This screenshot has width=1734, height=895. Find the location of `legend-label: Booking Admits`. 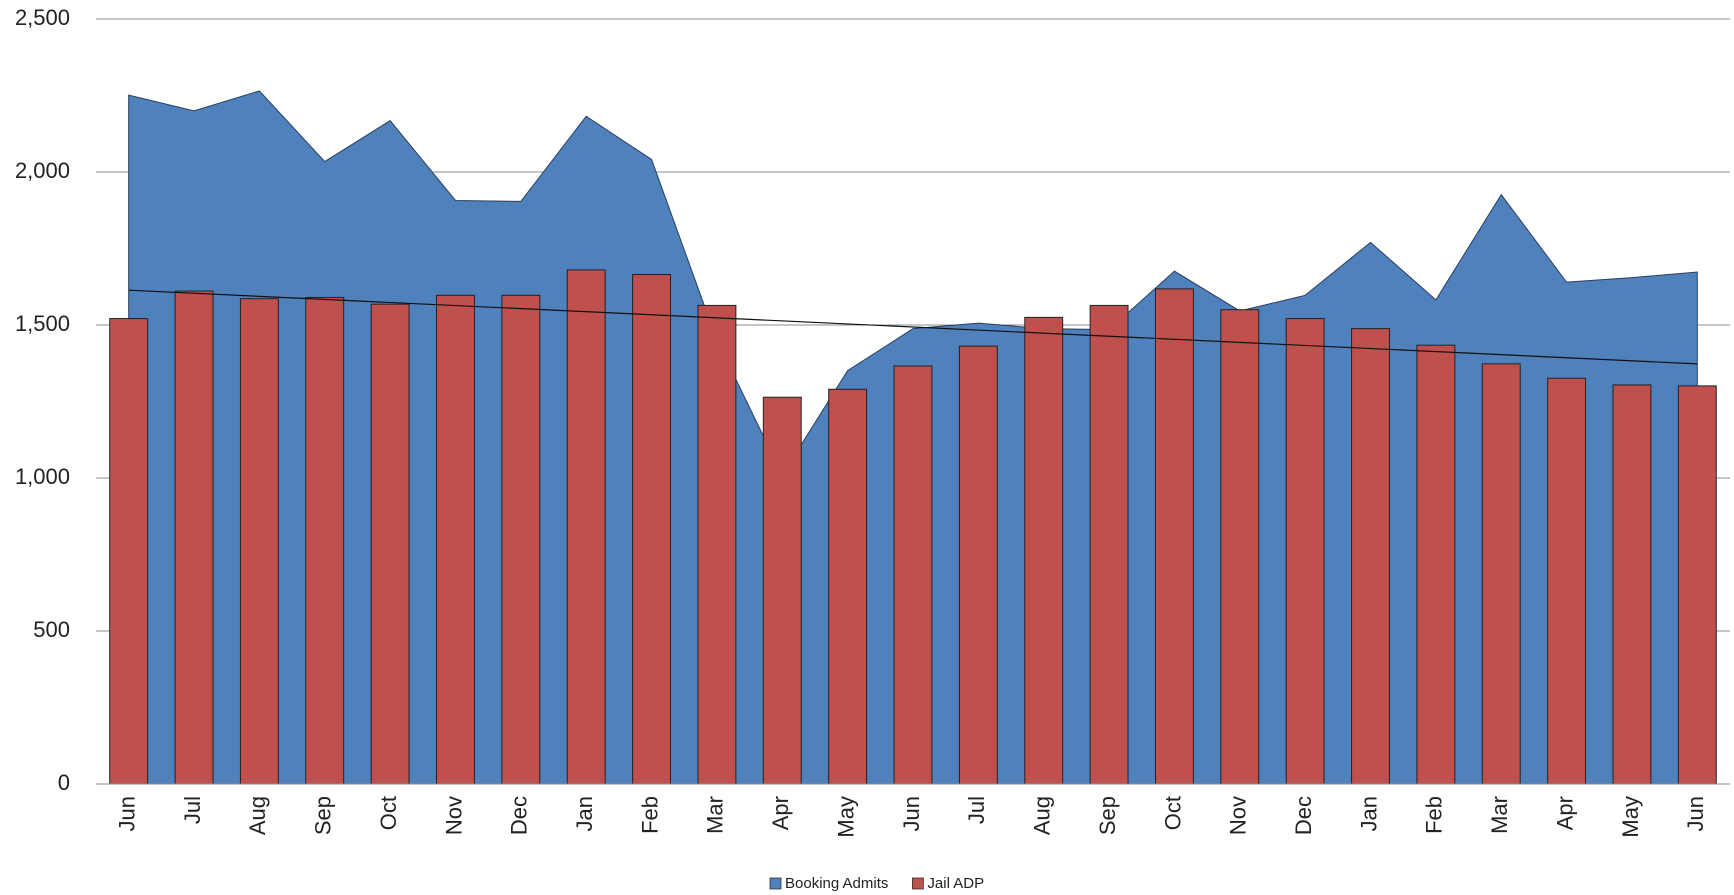

legend-label: Booking Admits is located at coordinates (836, 883).